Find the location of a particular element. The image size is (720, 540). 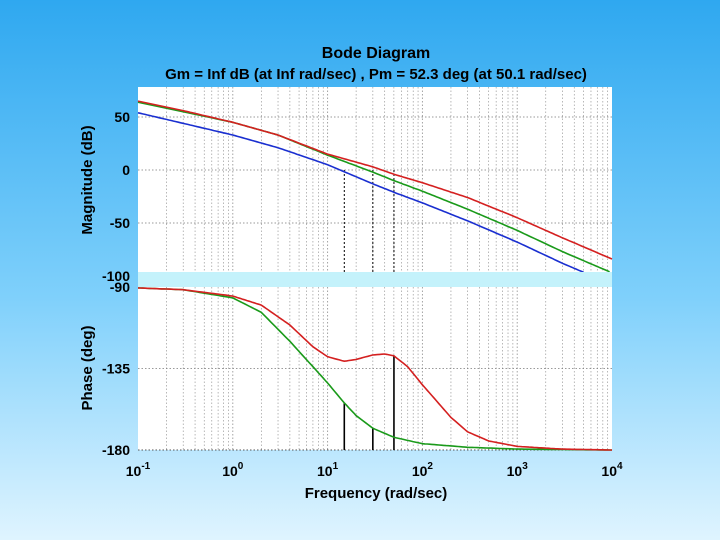

x-tick-label: 10⁻¹ is located at coordinates (138, 470).